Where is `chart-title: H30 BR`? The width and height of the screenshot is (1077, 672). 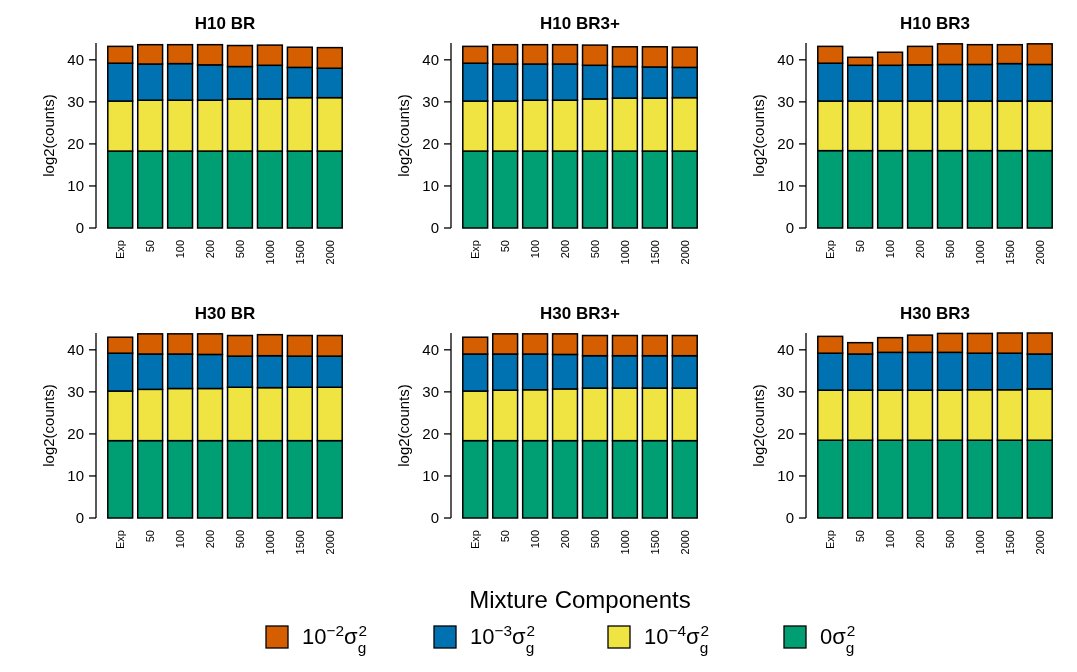 chart-title: H30 BR is located at coordinates (225, 313).